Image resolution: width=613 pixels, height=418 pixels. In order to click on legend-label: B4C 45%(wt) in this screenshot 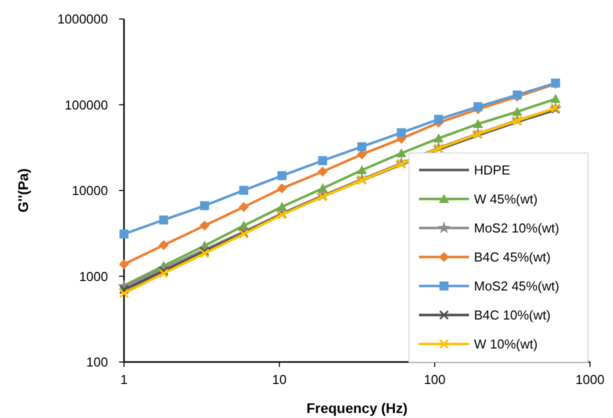, I will do `click(512, 257)`.